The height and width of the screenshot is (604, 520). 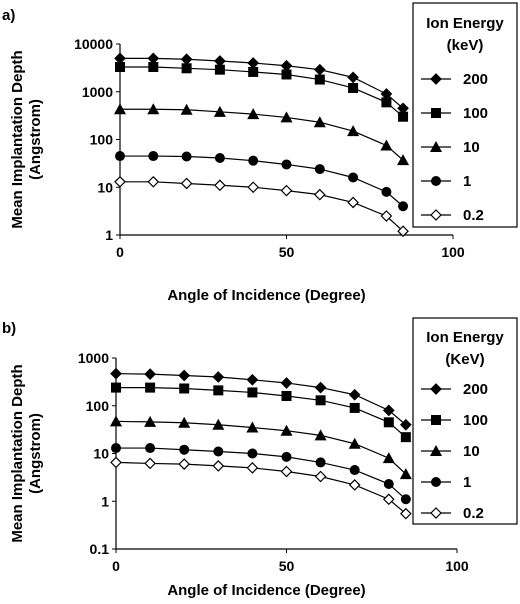 I want to click on legend-label: 10, so click(x=471, y=451).